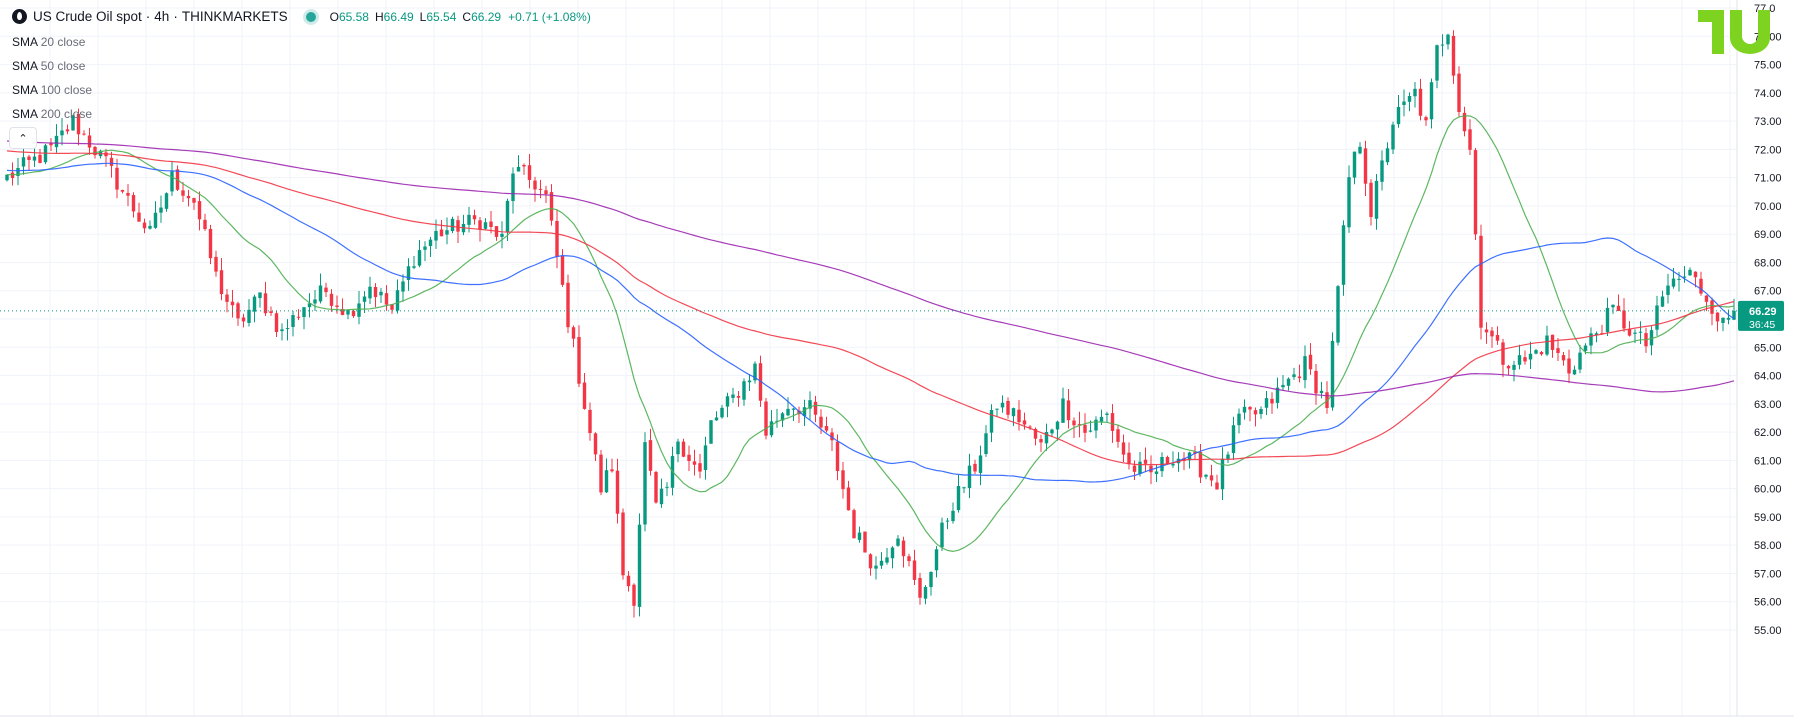 This screenshot has height=724, width=1794. I want to click on collapse-indicators-button: ⌃, so click(23, 138).